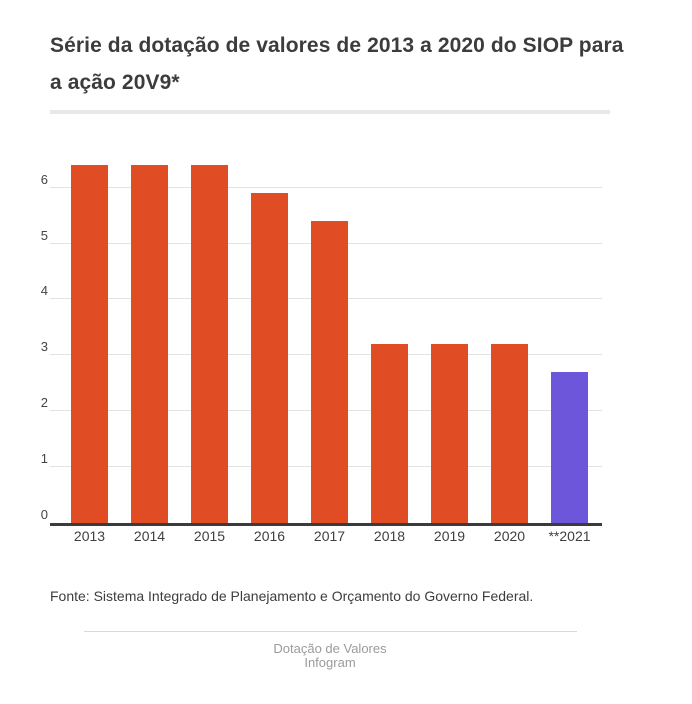  Describe the element at coordinates (326, 524) in the screenshot. I see `x-axis-line` at that location.